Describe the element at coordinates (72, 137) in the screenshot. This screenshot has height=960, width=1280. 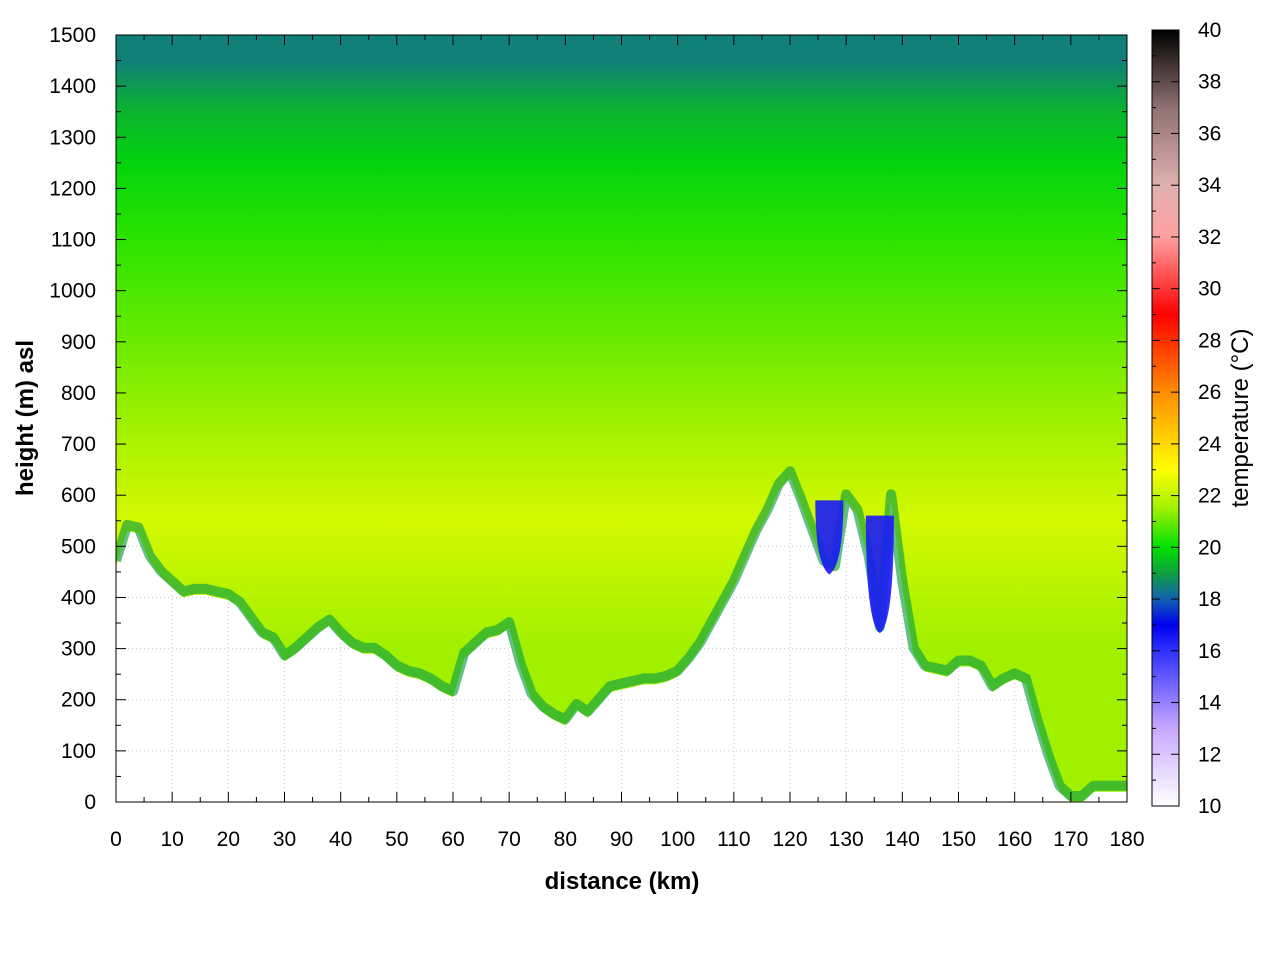
I see `y-tick-label: 1300` at that location.